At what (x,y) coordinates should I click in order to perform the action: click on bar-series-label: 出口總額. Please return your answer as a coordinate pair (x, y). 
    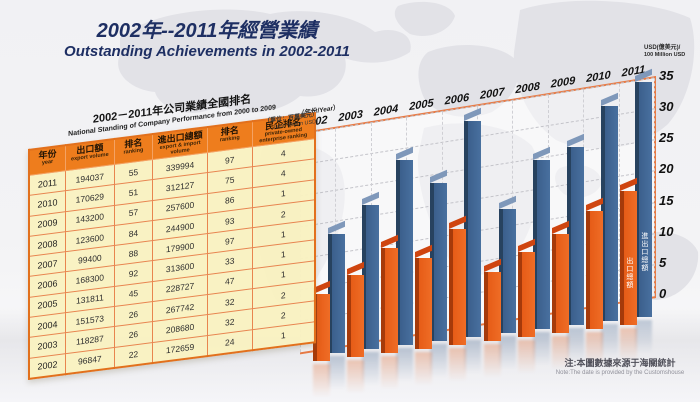
    Looking at the image, I should click on (629, 272).